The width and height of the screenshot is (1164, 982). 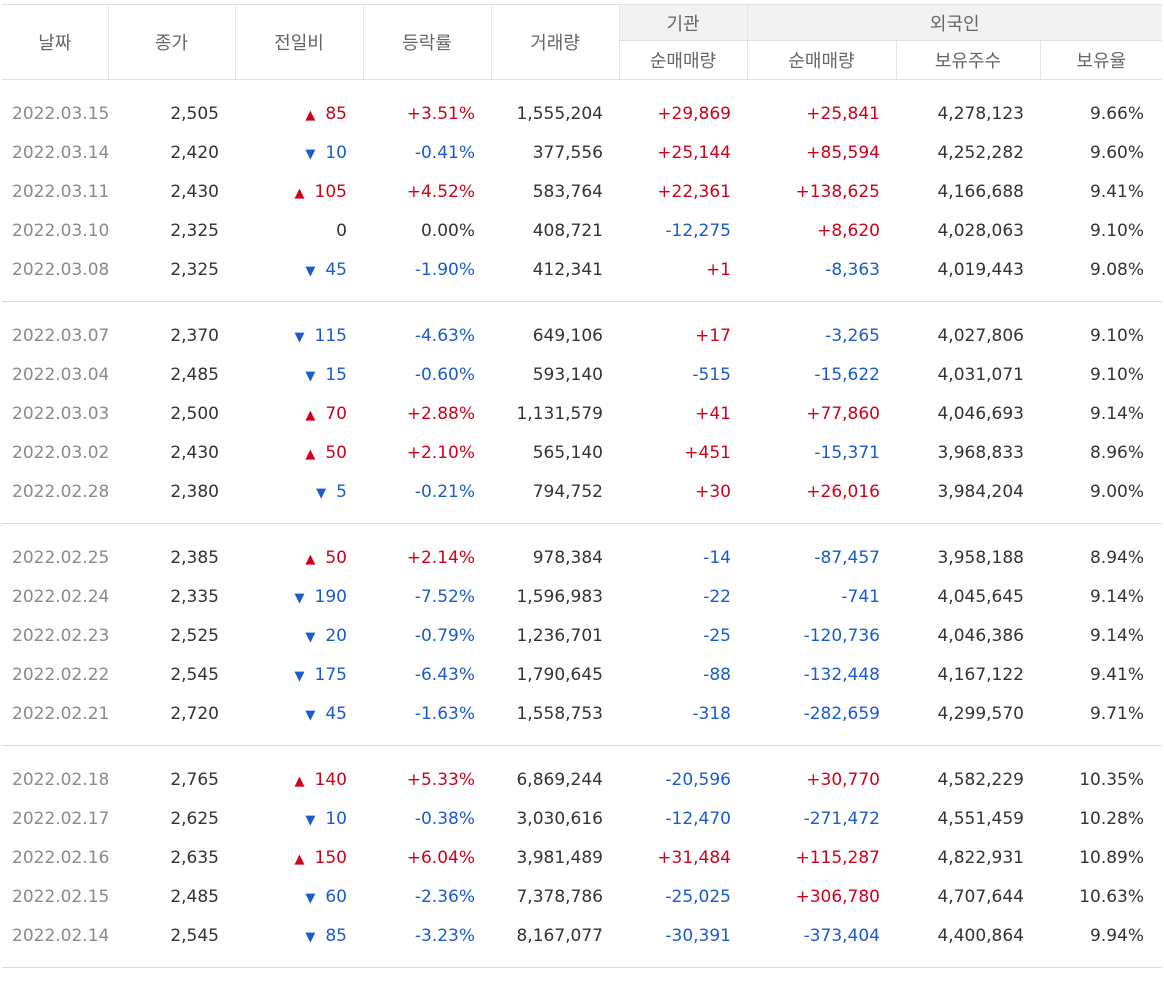 I want to click on cell-ratio: 9.71%, so click(x=1117, y=713).